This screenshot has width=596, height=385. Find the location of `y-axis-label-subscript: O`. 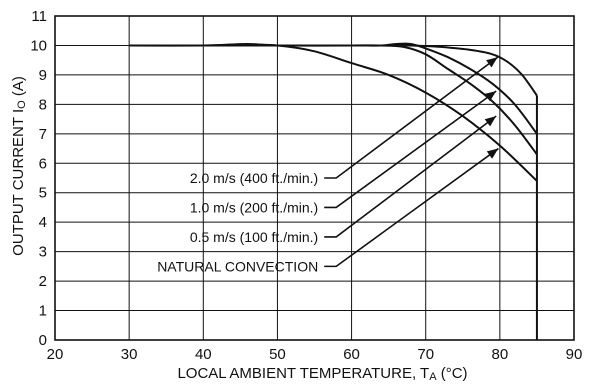

y-axis-label-subscript: O is located at coordinates (22, 104).